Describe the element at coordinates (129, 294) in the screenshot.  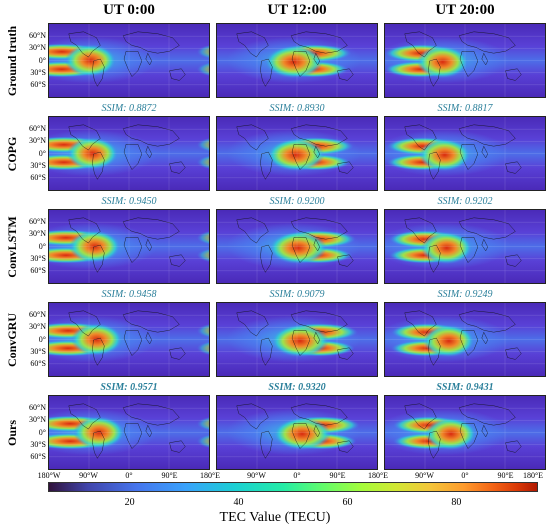
I see `ssim-label: SSIM: 0.9458` at that location.